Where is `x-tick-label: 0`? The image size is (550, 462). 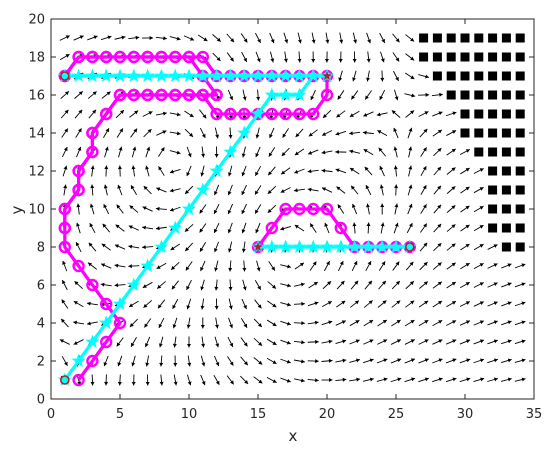 x-tick-label: 0 is located at coordinates (51, 414).